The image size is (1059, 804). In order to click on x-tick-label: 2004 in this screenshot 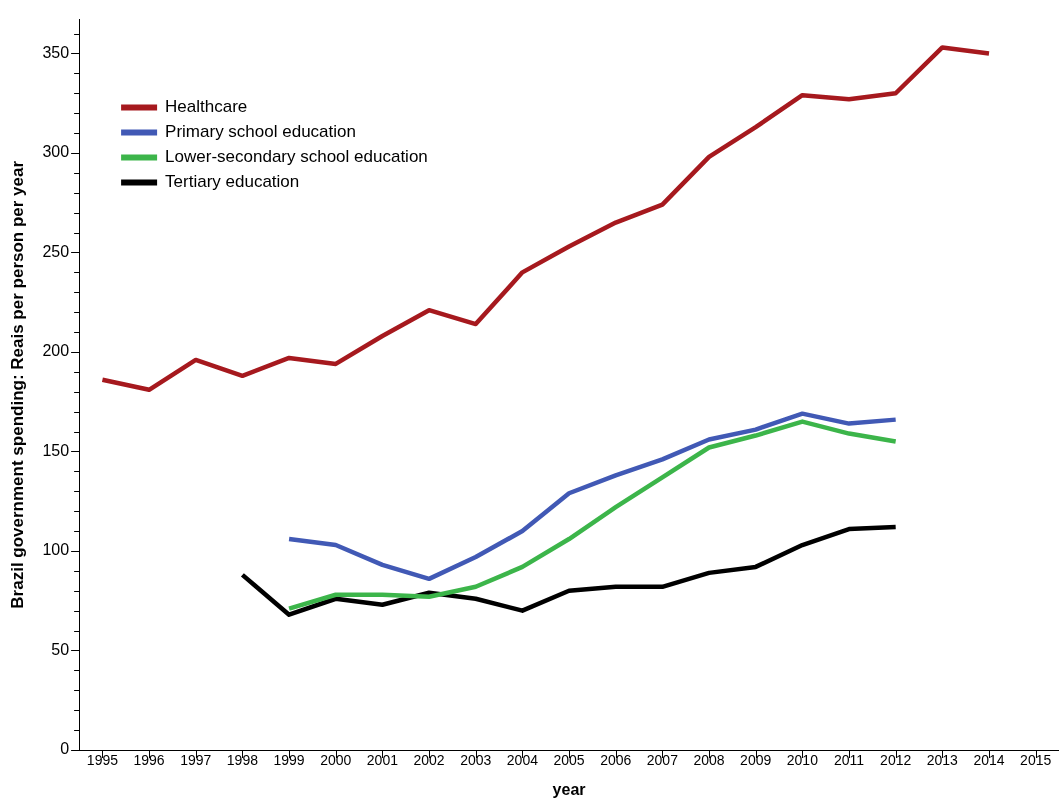, I will do `click(522, 760)`.